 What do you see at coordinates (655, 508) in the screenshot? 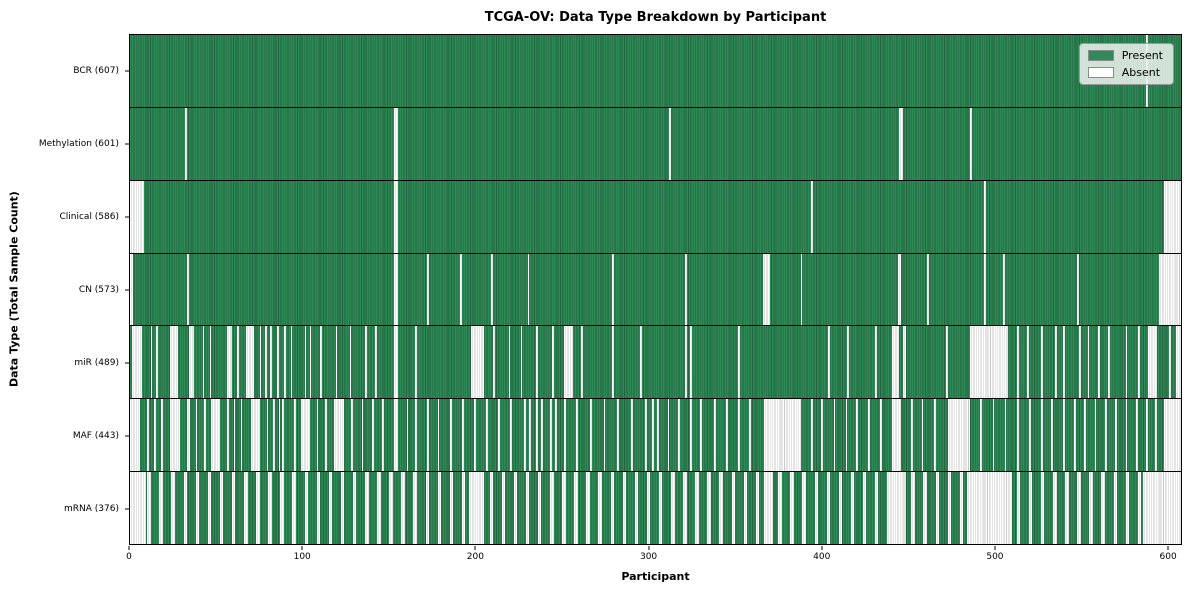
I see `heatmap-row-mRNA` at bounding box center [655, 508].